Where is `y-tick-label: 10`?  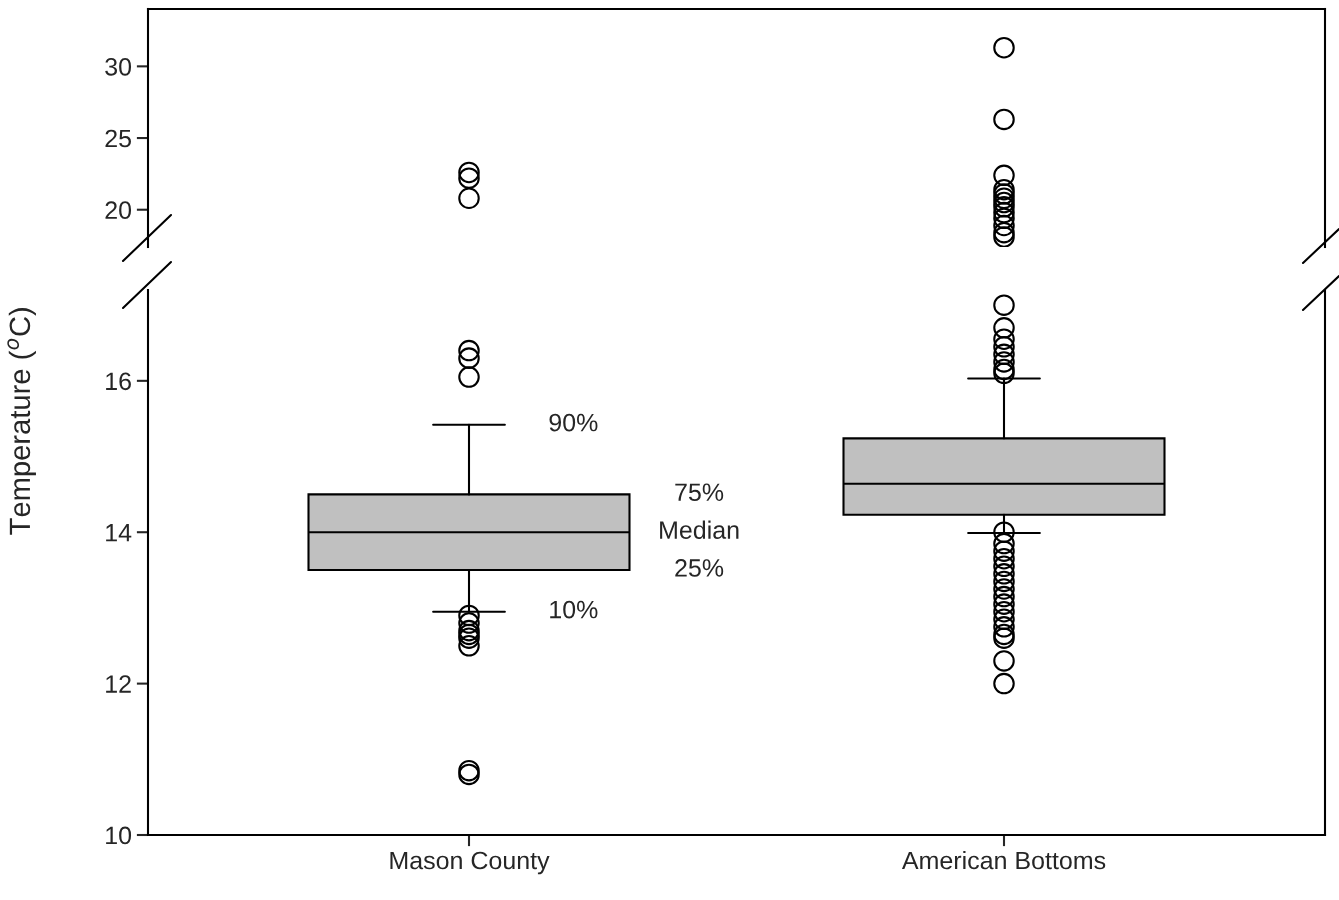
y-tick-label: 10 is located at coordinates (119, 835).